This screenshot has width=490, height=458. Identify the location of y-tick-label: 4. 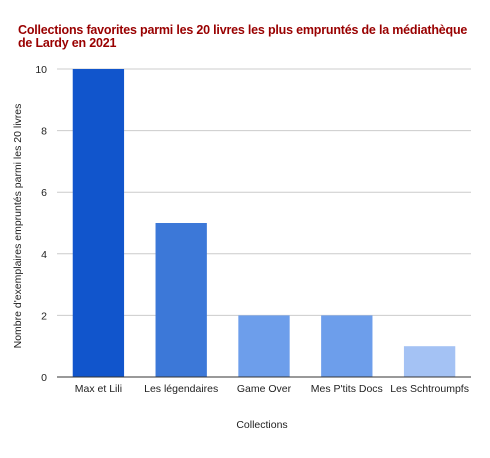
(44, 255).